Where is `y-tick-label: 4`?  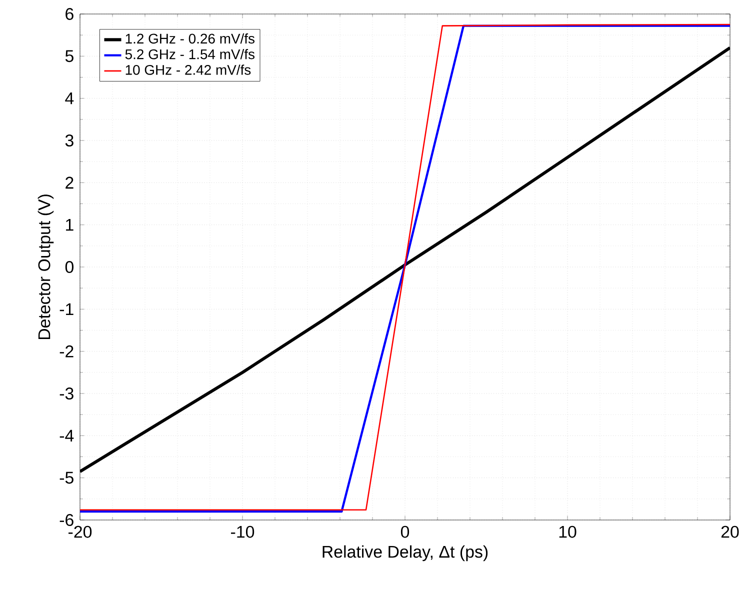 y-tick-label: 4 is located at coordinates (69, 98).